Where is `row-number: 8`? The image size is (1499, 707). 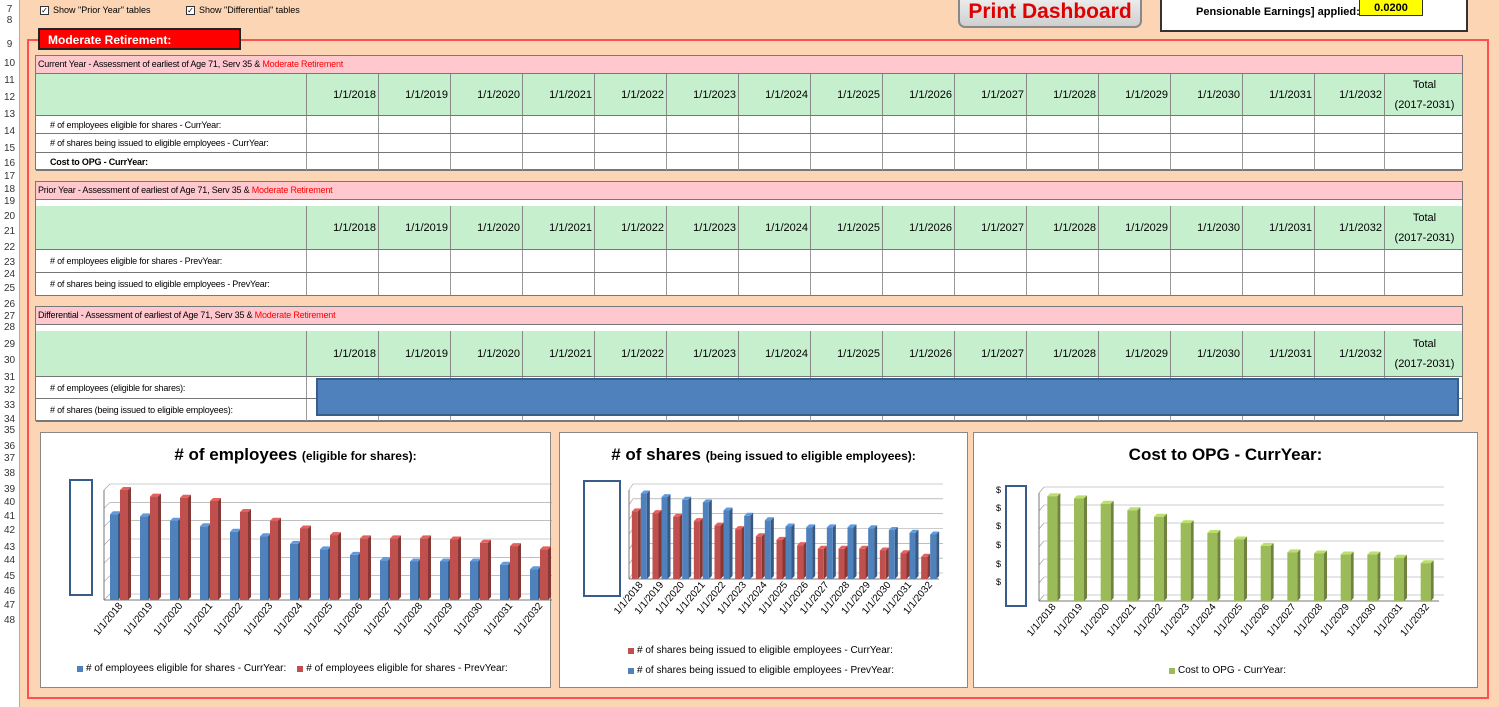 row-number: 8 is located at coordinates (9, 20).